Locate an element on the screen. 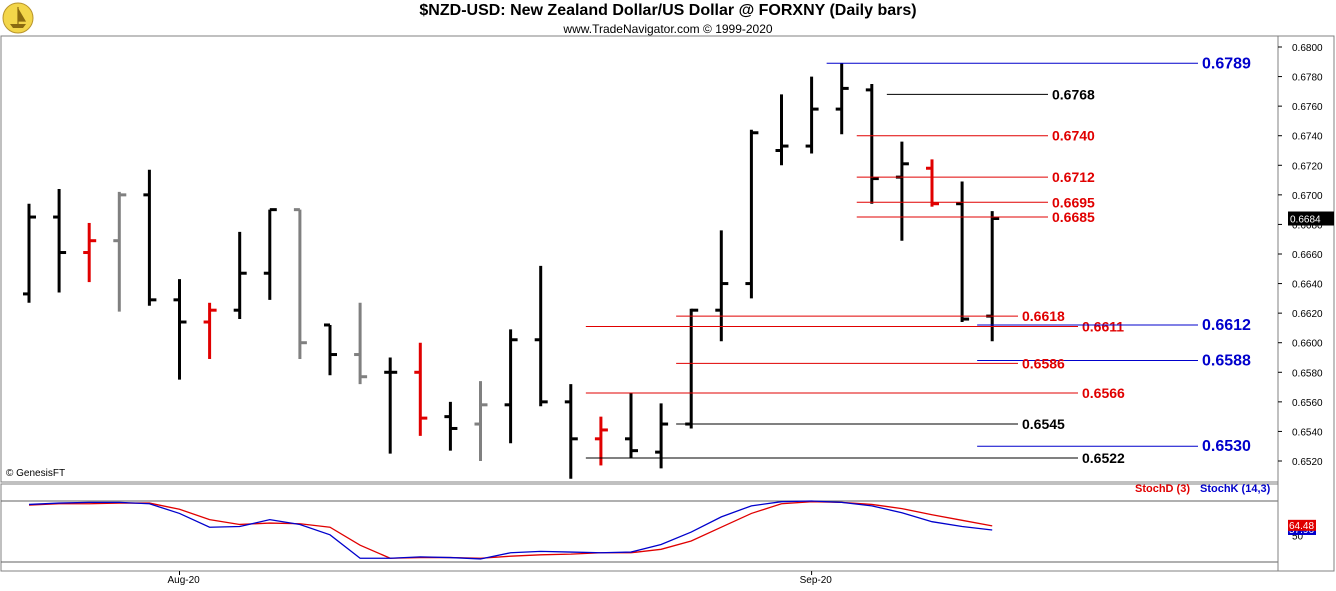  chart-subtitle: www.TradeNavigator.com © 1999-2020 is located at coordinates (668, 29).